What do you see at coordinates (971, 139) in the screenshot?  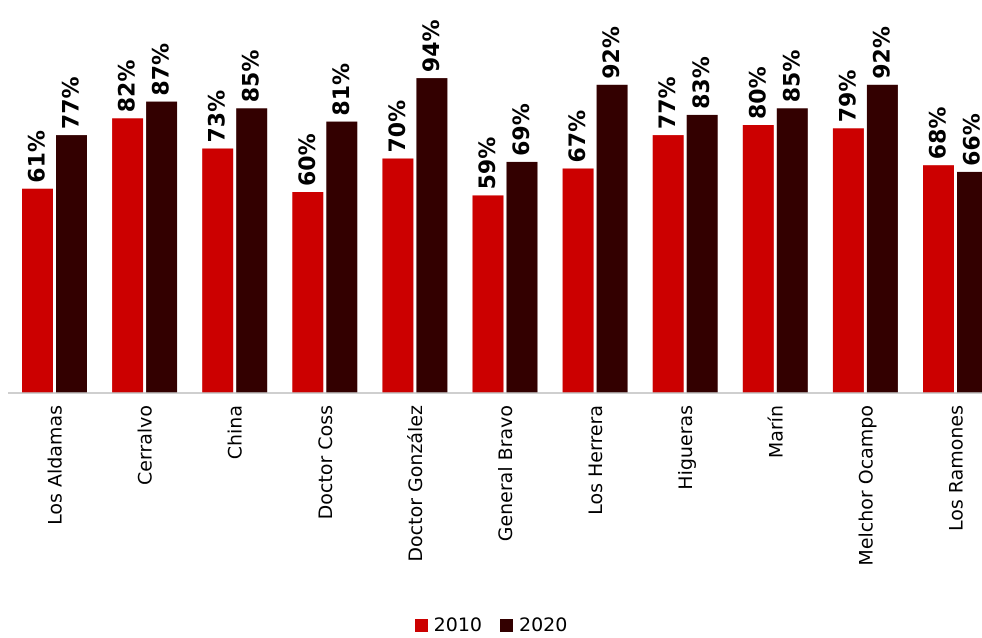 I see `value-label-2020-10: 66%` at bounding box center [971, 139].